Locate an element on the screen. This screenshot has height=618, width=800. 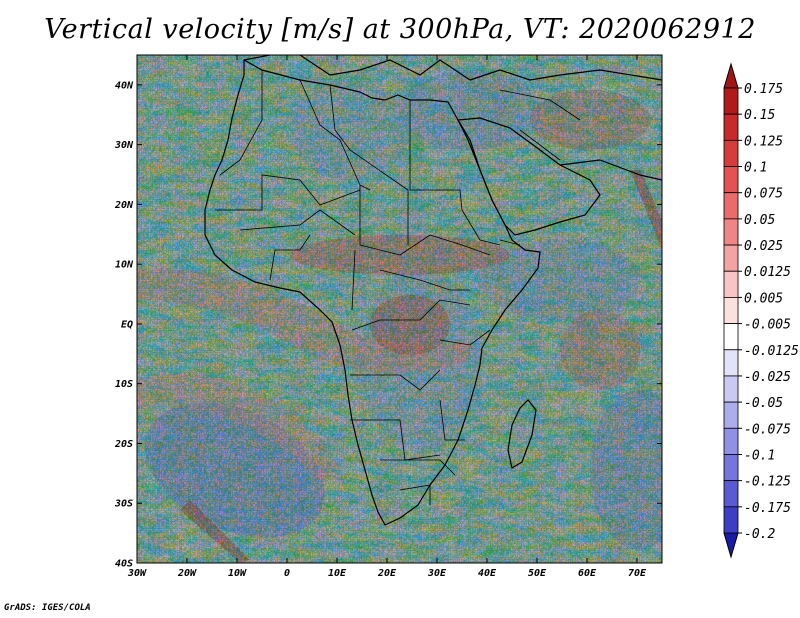
lat-tick-label: 30S is located at coordinates (123, 504).